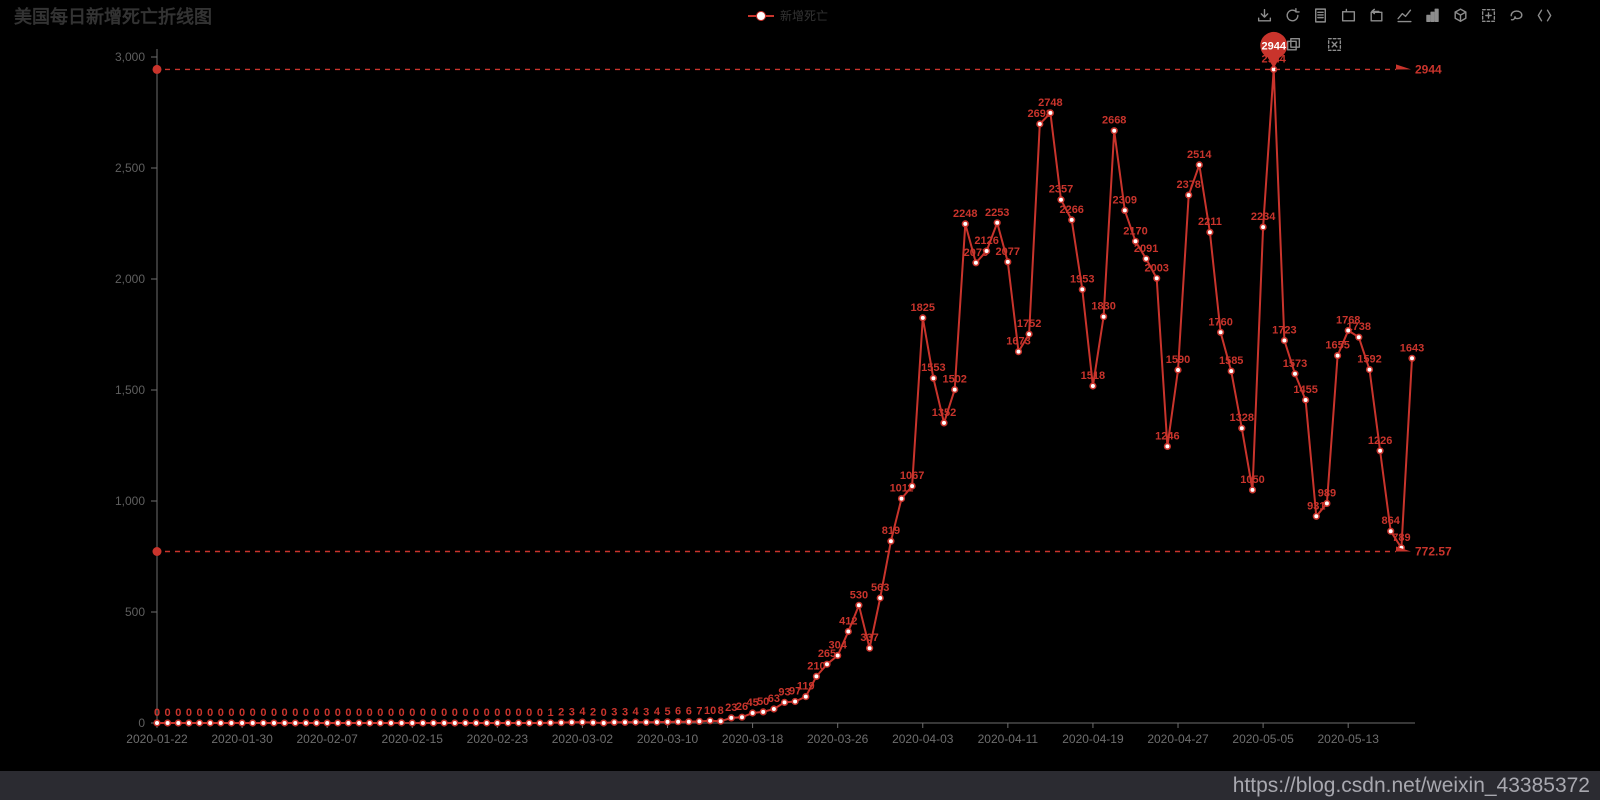  Describe the element at coordinates (1146, 249) in the screenshot. I see `svg-text: 2091` at that location.